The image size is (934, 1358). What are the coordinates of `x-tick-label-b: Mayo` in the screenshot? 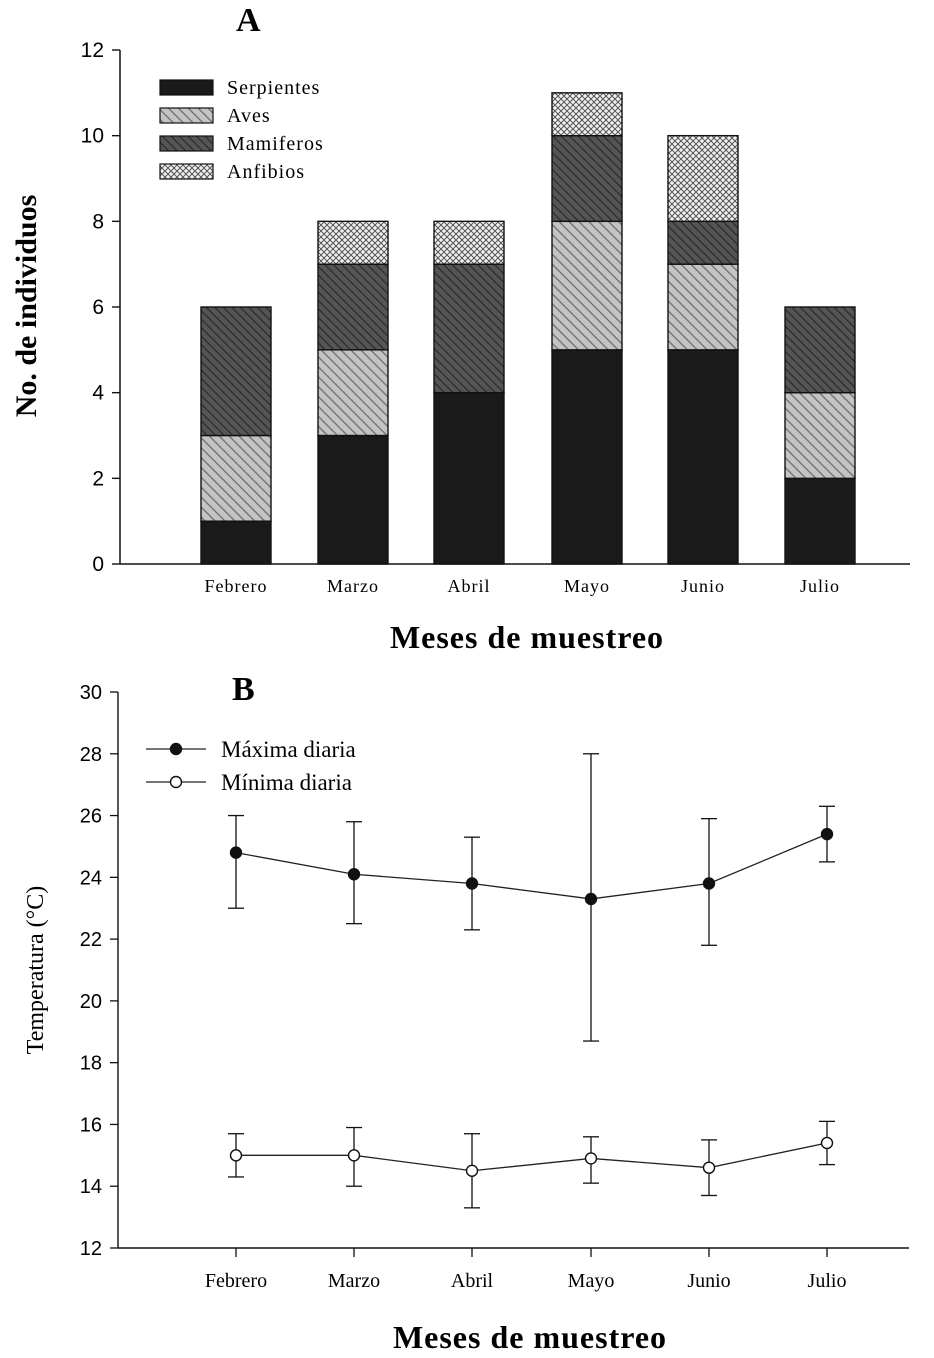 It's located at (591, 1281).